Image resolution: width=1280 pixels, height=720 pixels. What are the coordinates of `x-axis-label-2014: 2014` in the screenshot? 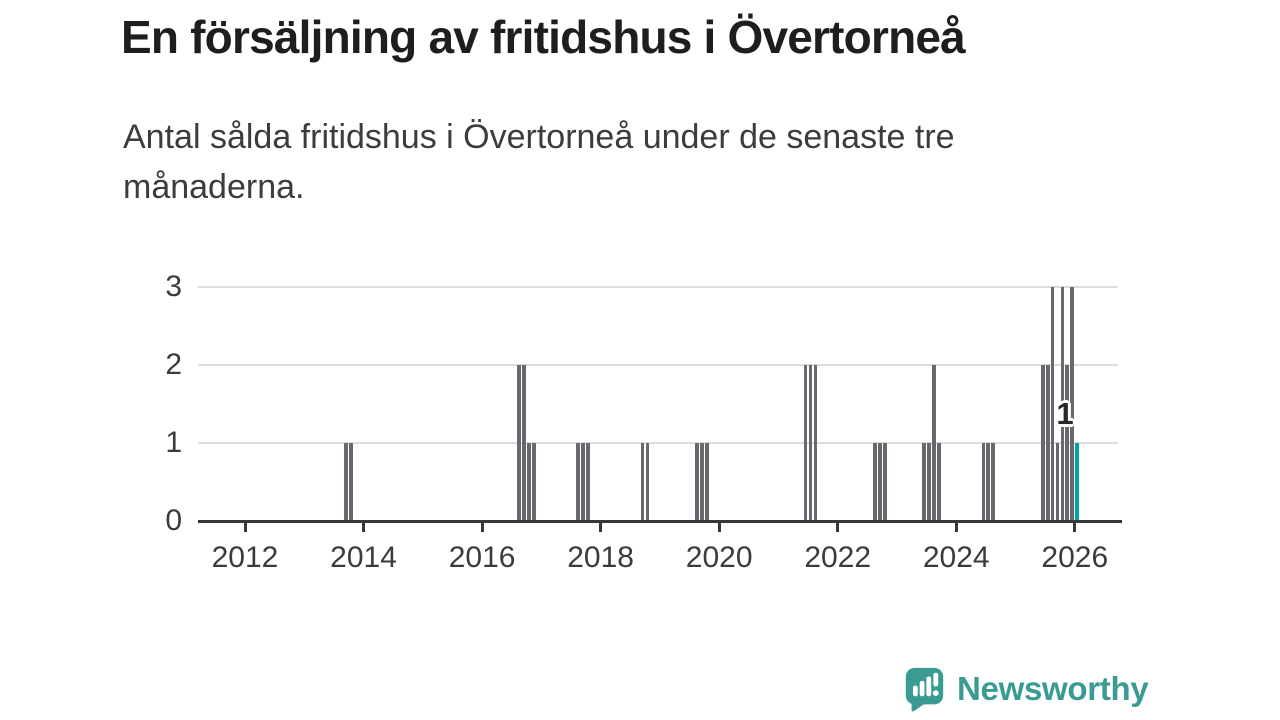 It's located at (363, 557).